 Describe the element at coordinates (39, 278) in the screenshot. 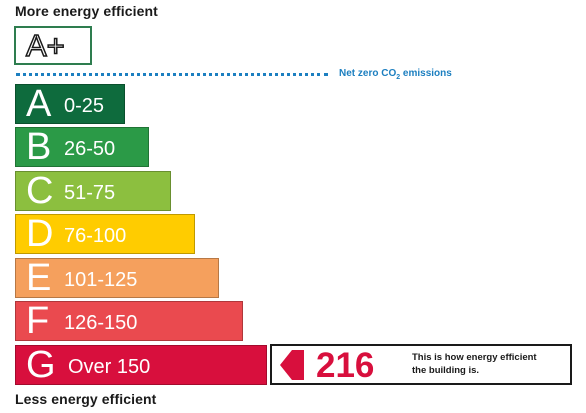

I see `band-e-letter: E` at that location.